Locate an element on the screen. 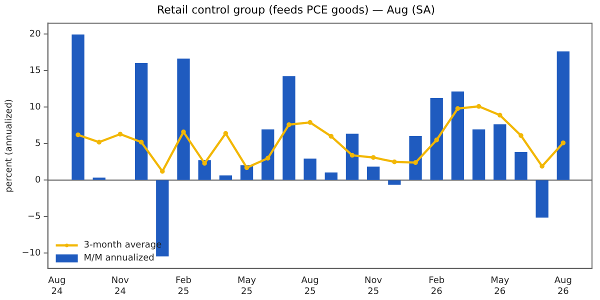 This screenshot has height=300, width=600. x-tick-label: Feb 25 is located at coordinates (184, 286).